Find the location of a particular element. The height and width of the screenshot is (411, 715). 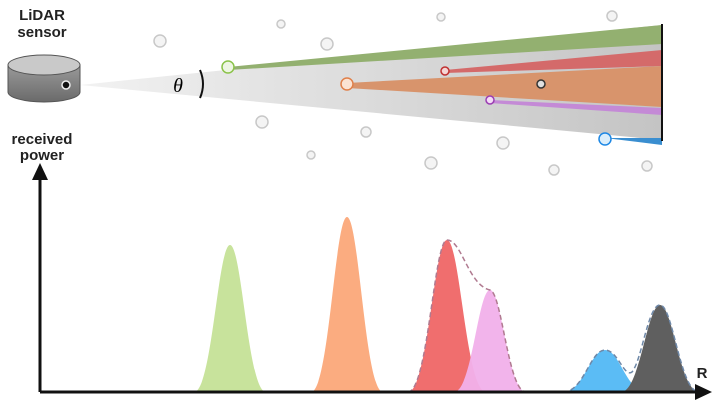

y-axis-label-line: power is located at coordinates (42, 155).